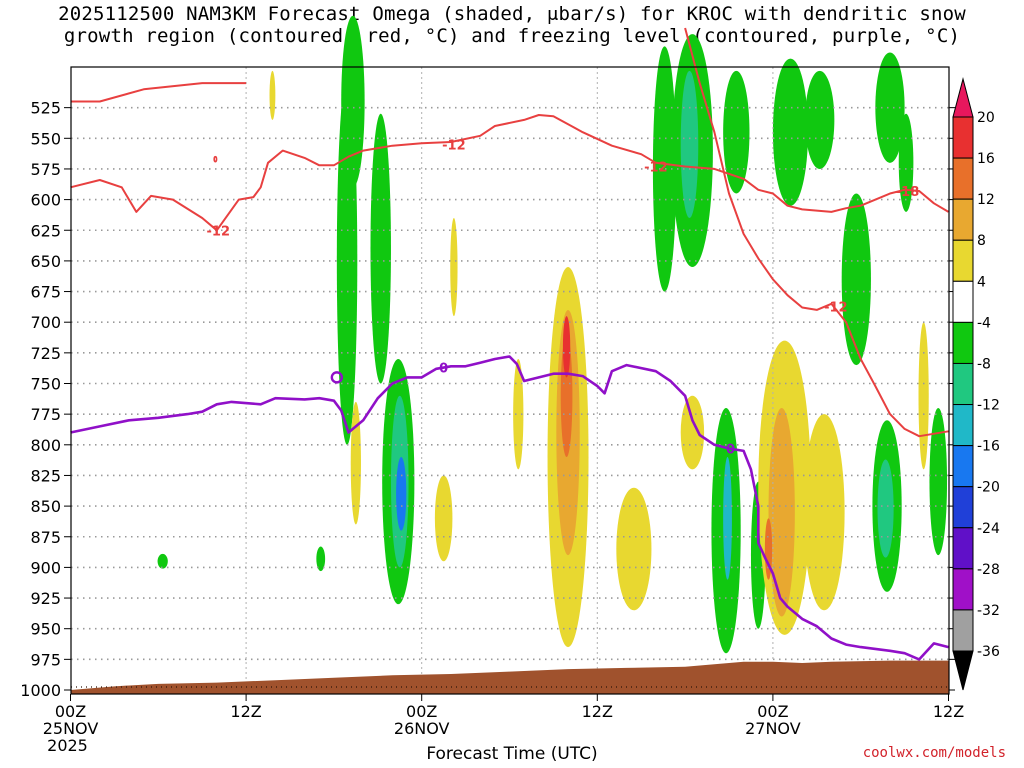 The image size is (1024, 768). Describe the element at coordinates (219, 231) in the screenshot. I see `dgz-label-1: -12` at that location.